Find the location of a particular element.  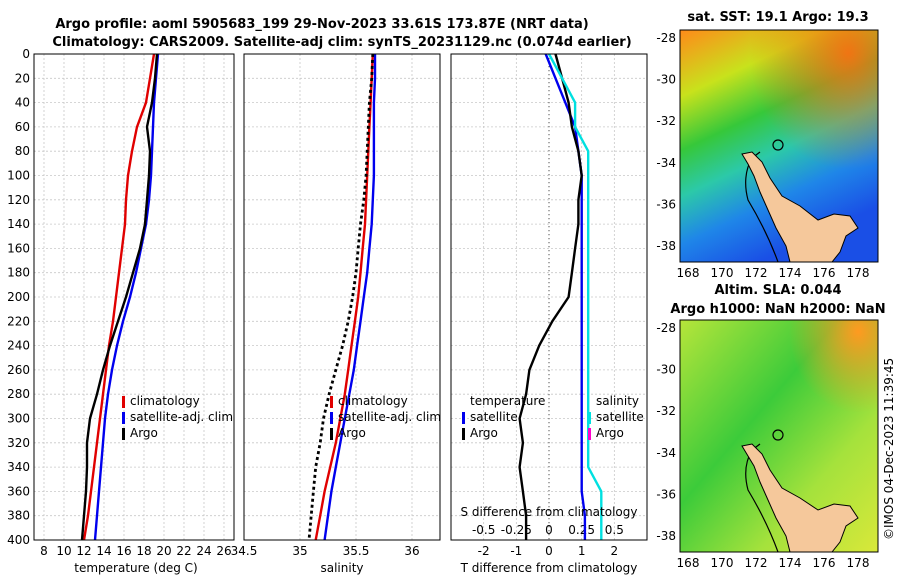

x-tick-label: 8 is located at coordinates (44, 551).